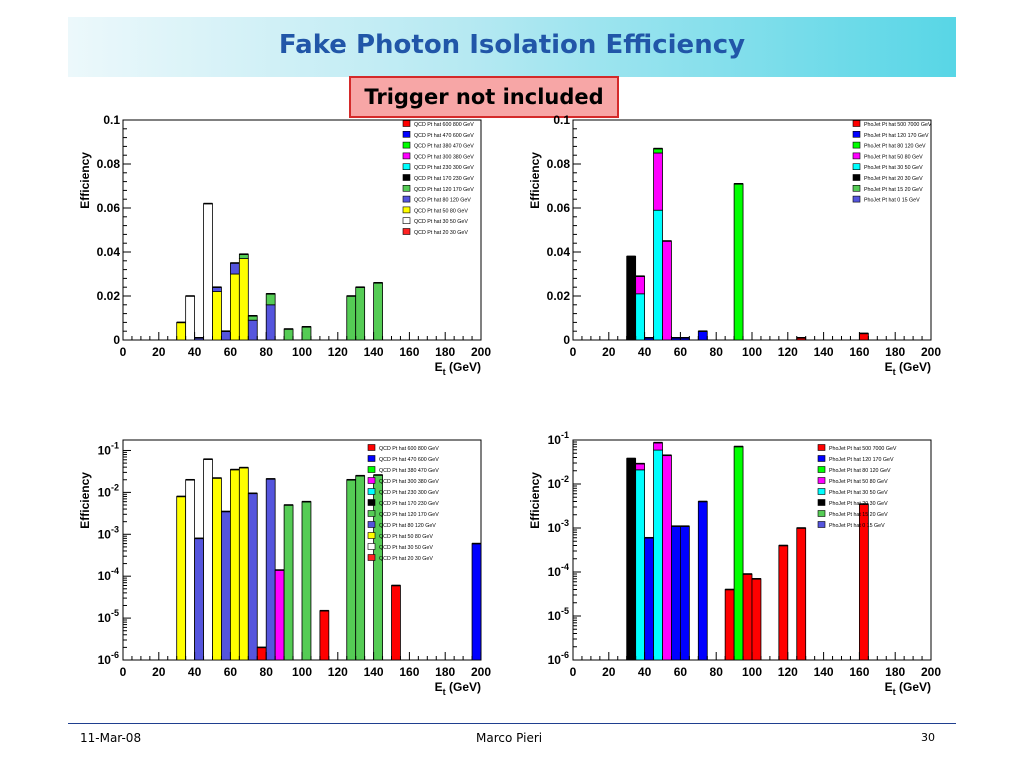 Image resolution: width=1024 pixels, height=768 pixels. What do you see at coordinates (302, 230) in the screenshot?
I see `plot-frame` at bounding box center [302, 230].